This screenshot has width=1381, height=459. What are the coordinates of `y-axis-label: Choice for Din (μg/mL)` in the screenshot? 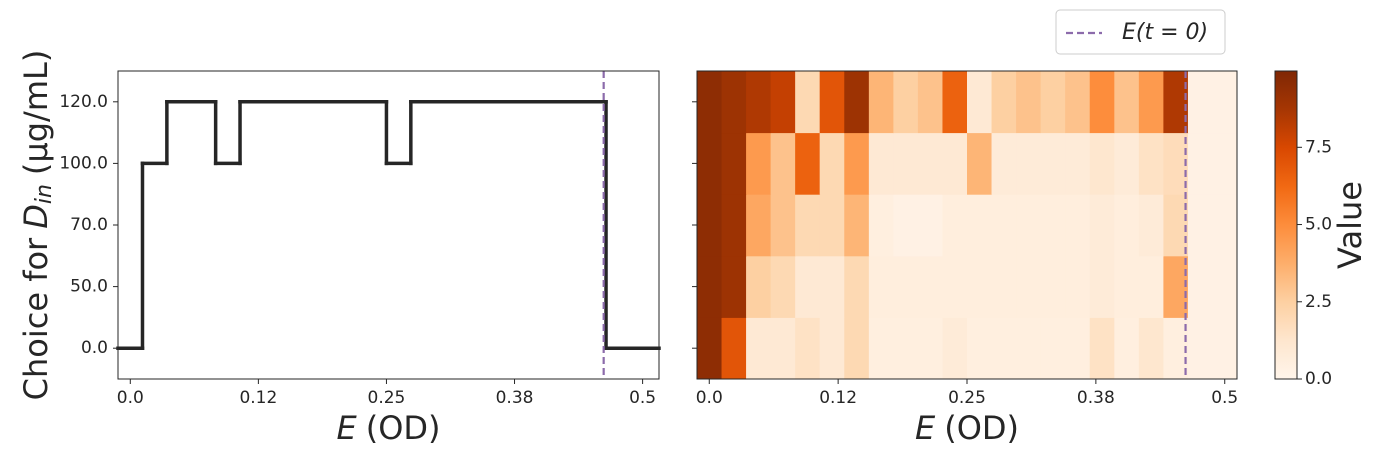 It's located at (37, 225).